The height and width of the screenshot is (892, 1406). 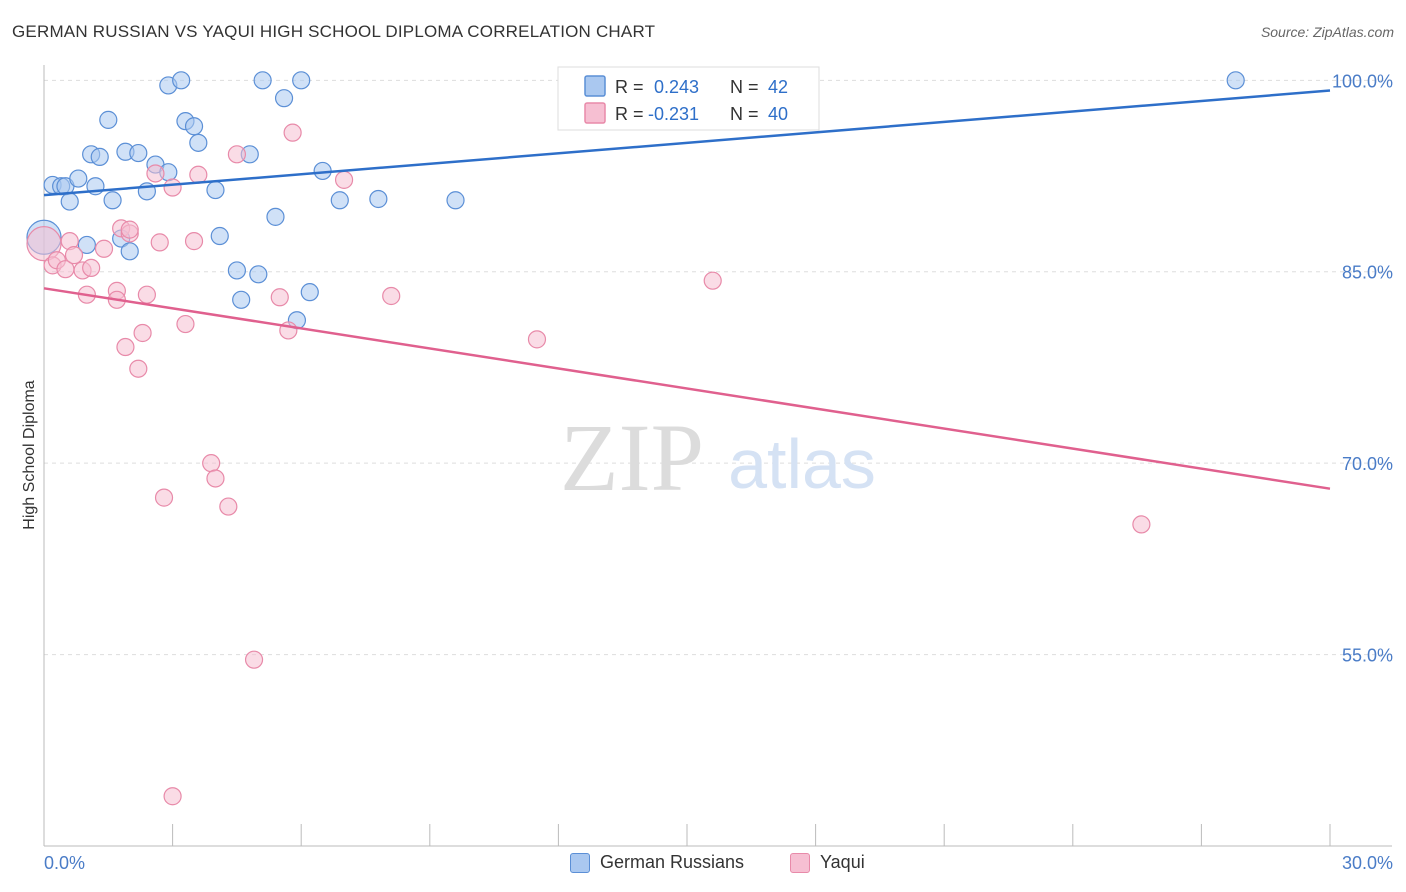 What do you see at coordinates (800, 862) in the screenshot?
I see `bottom-legend-swatch-pink` at bounding box center [800, 862].